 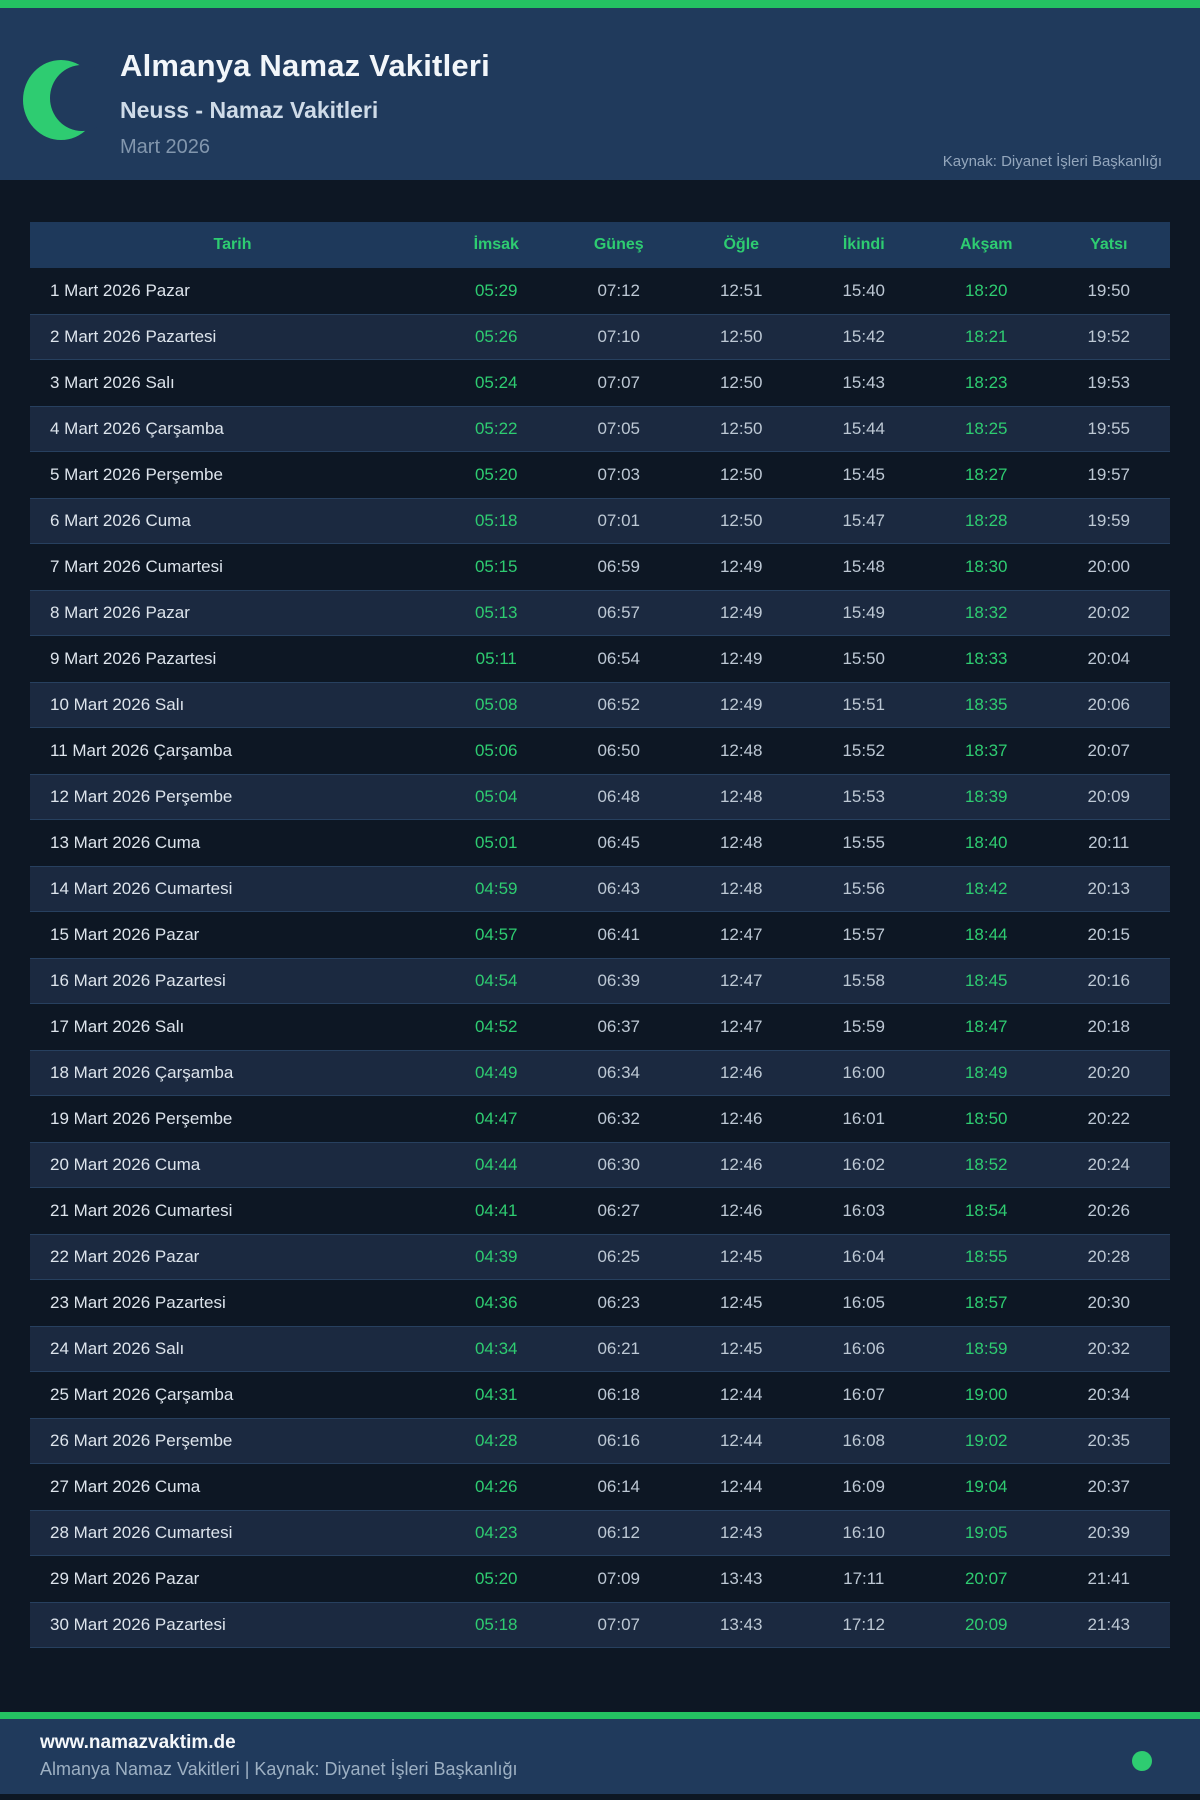 I want to click on aksam-cell: 18:23, so click(x=986, y=382).